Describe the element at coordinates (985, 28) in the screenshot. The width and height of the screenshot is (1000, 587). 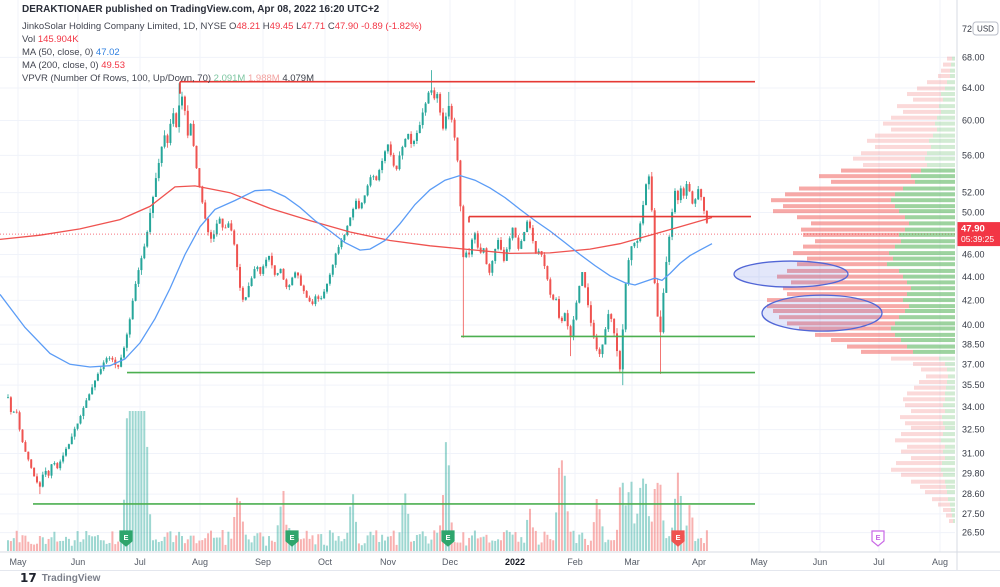
I see `currency-badge-box` at that location.